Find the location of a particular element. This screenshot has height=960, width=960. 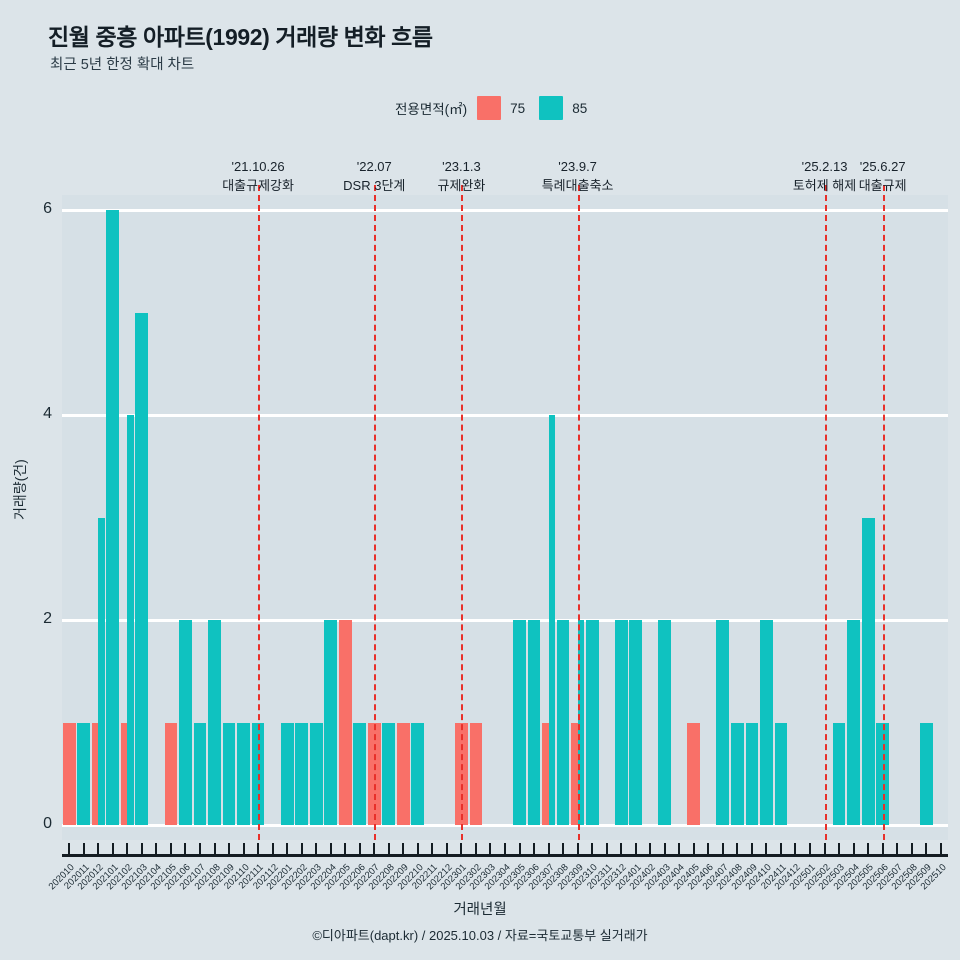

event-label-0: '21.10.26 대출규제강화 is located at coordinates (258, 177).